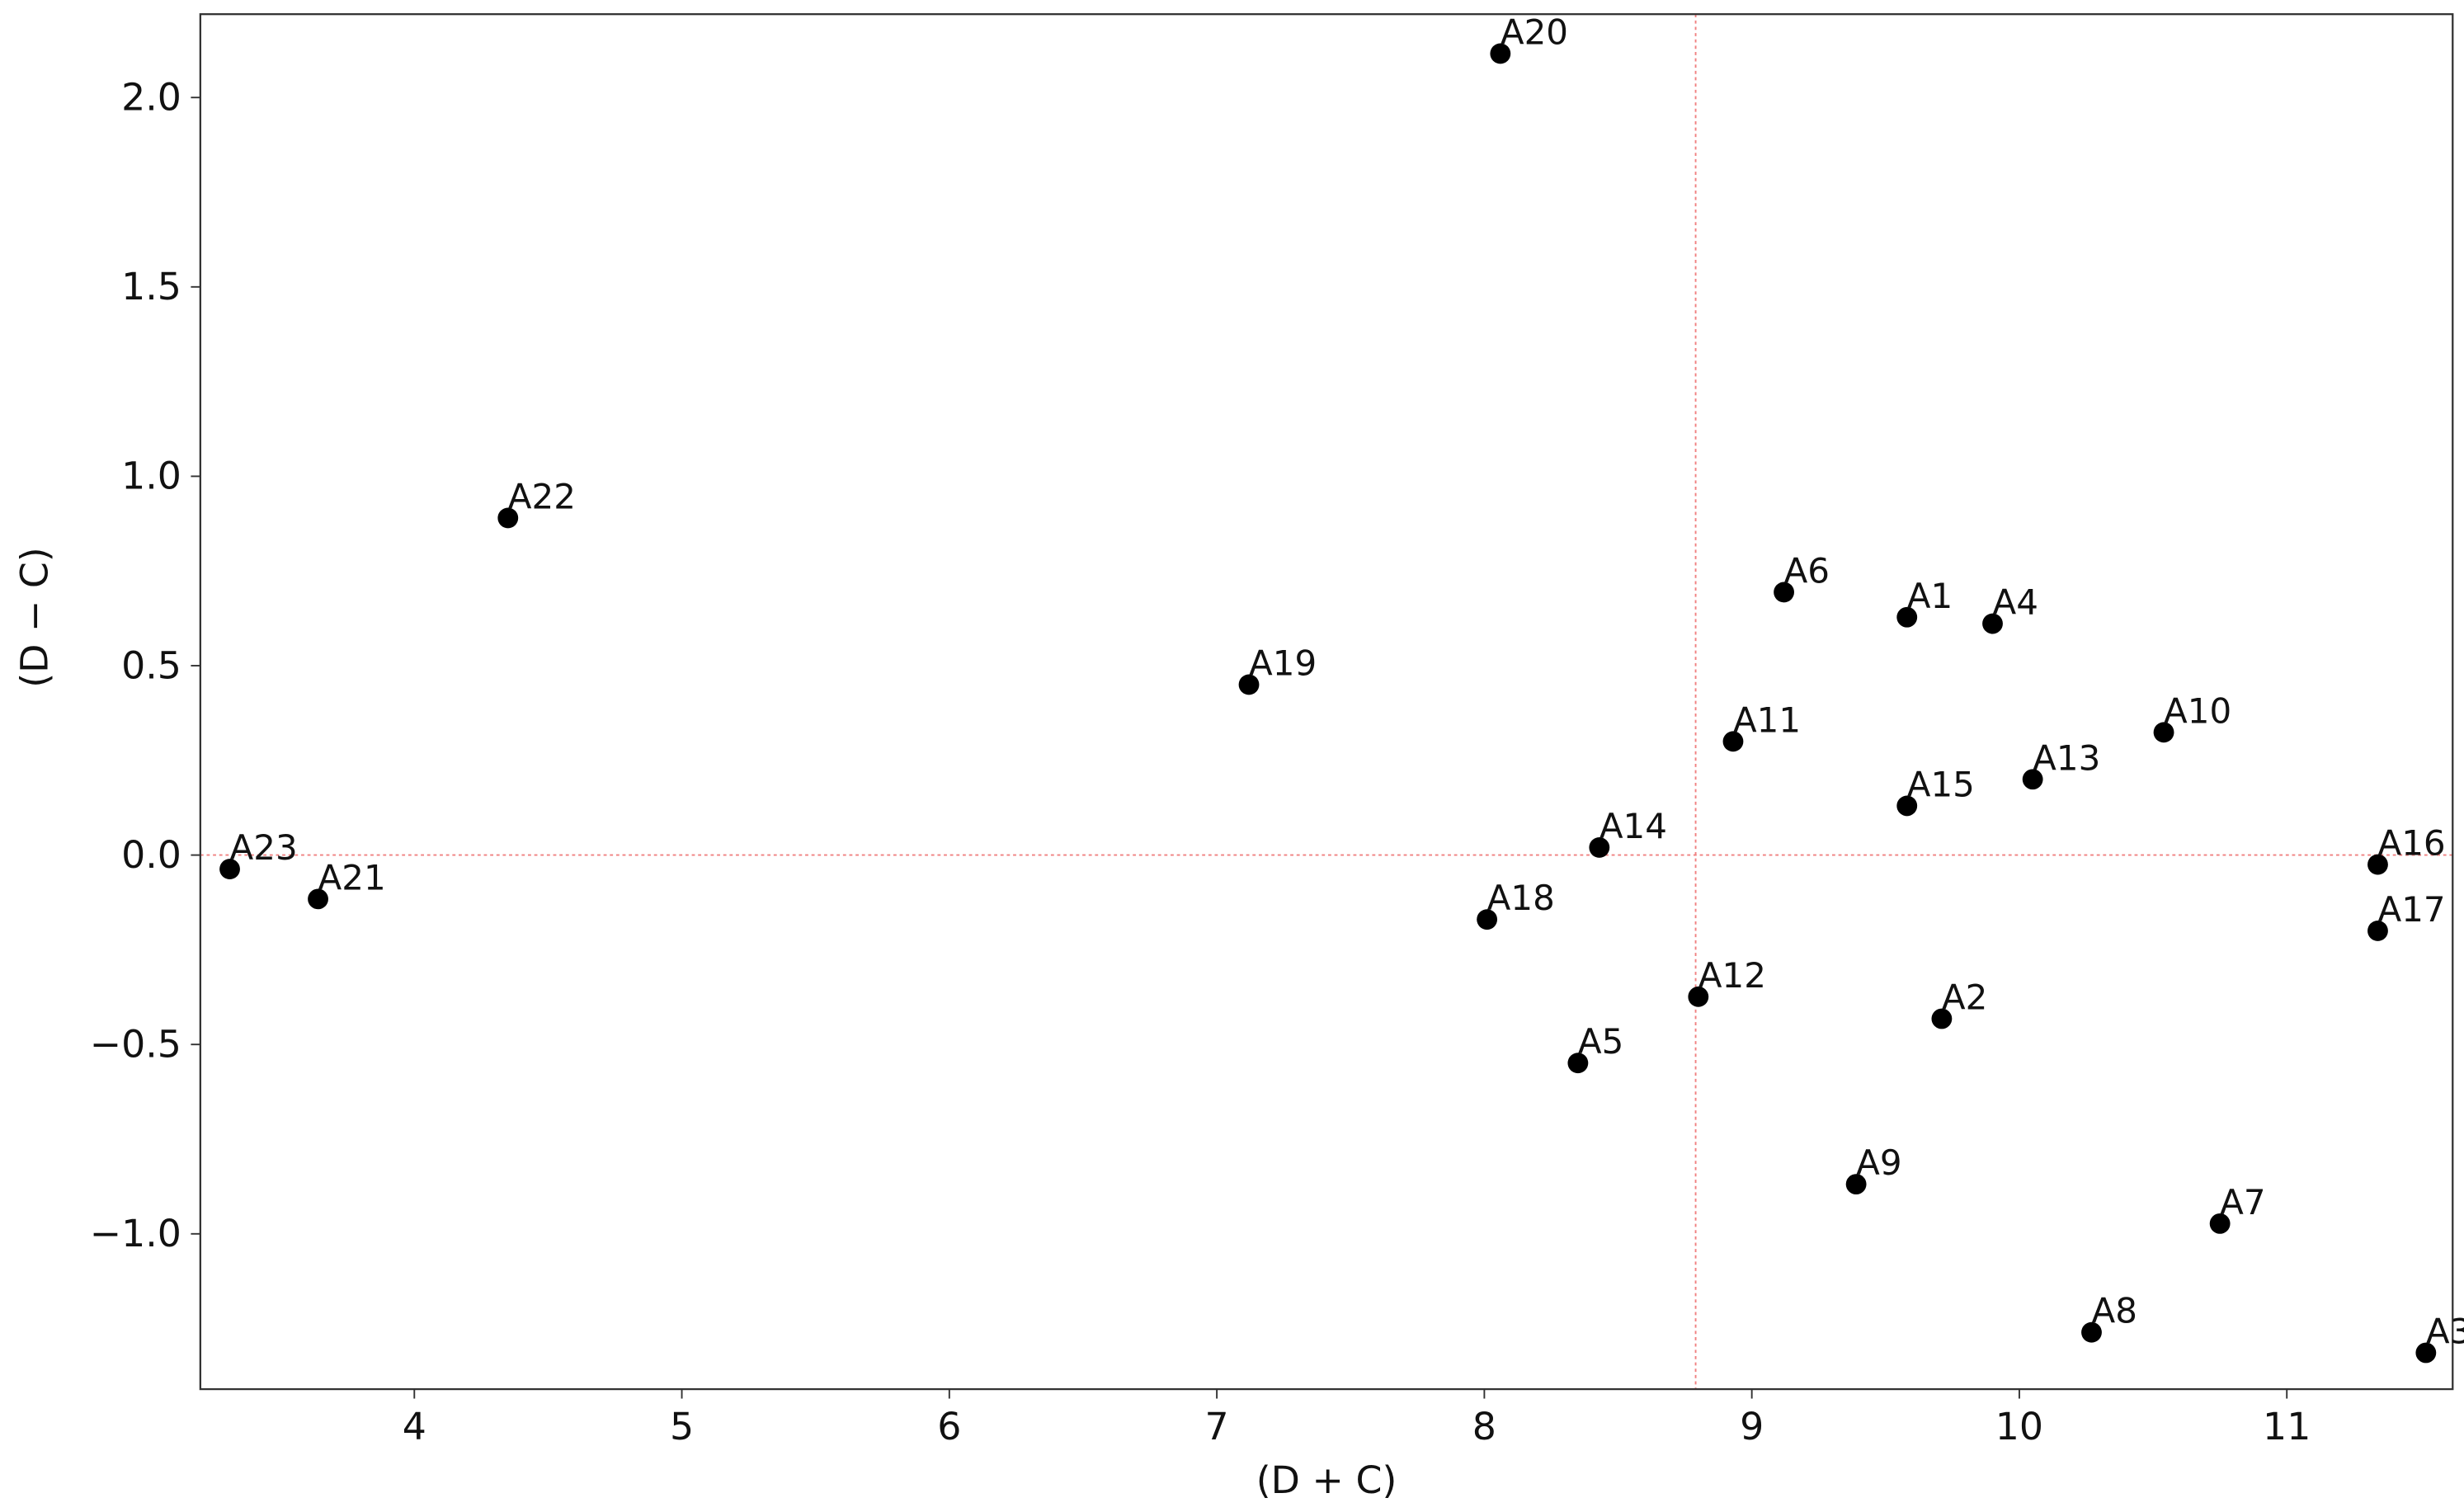 This screenshot has width=2464, height=1512. Describe the element at coordinates (151, 96) in the screenshot. I see `y-tick-label: 2.0` at that location.